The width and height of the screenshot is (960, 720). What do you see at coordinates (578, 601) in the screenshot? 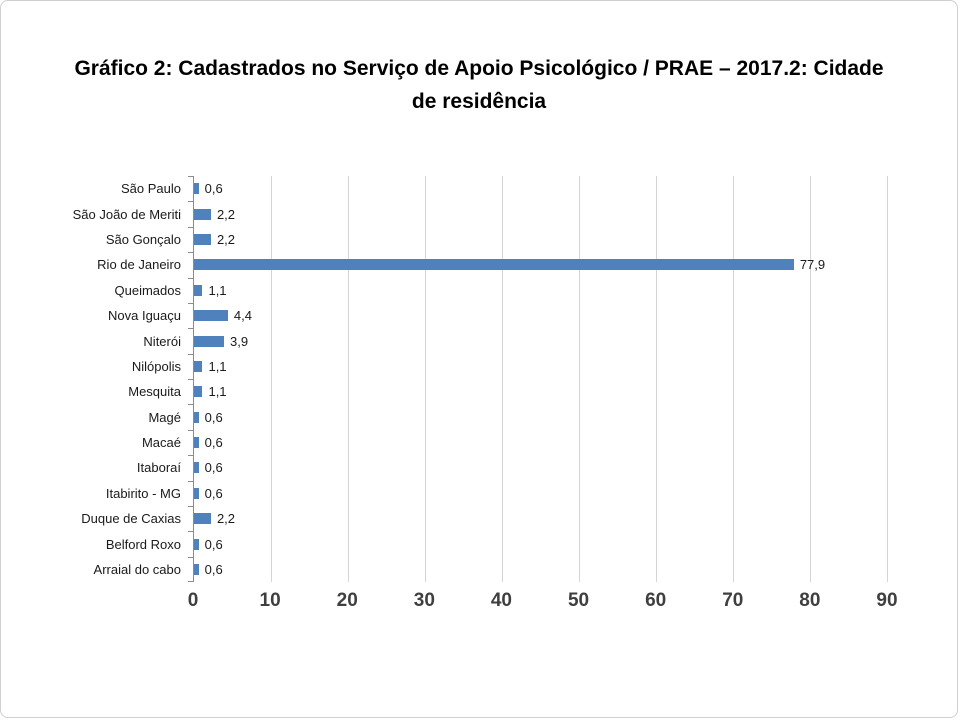
I see `value-axis-label: 50` at bounding box center [578, 601].